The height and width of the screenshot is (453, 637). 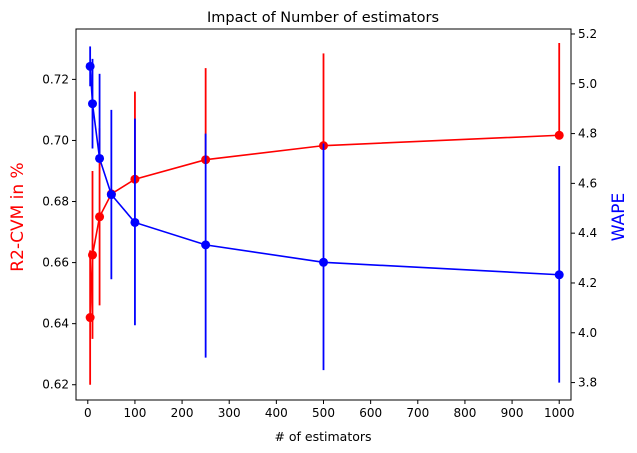 I want to click on left-axis-label: R2-CVM in %, so click(x=18, y=216).